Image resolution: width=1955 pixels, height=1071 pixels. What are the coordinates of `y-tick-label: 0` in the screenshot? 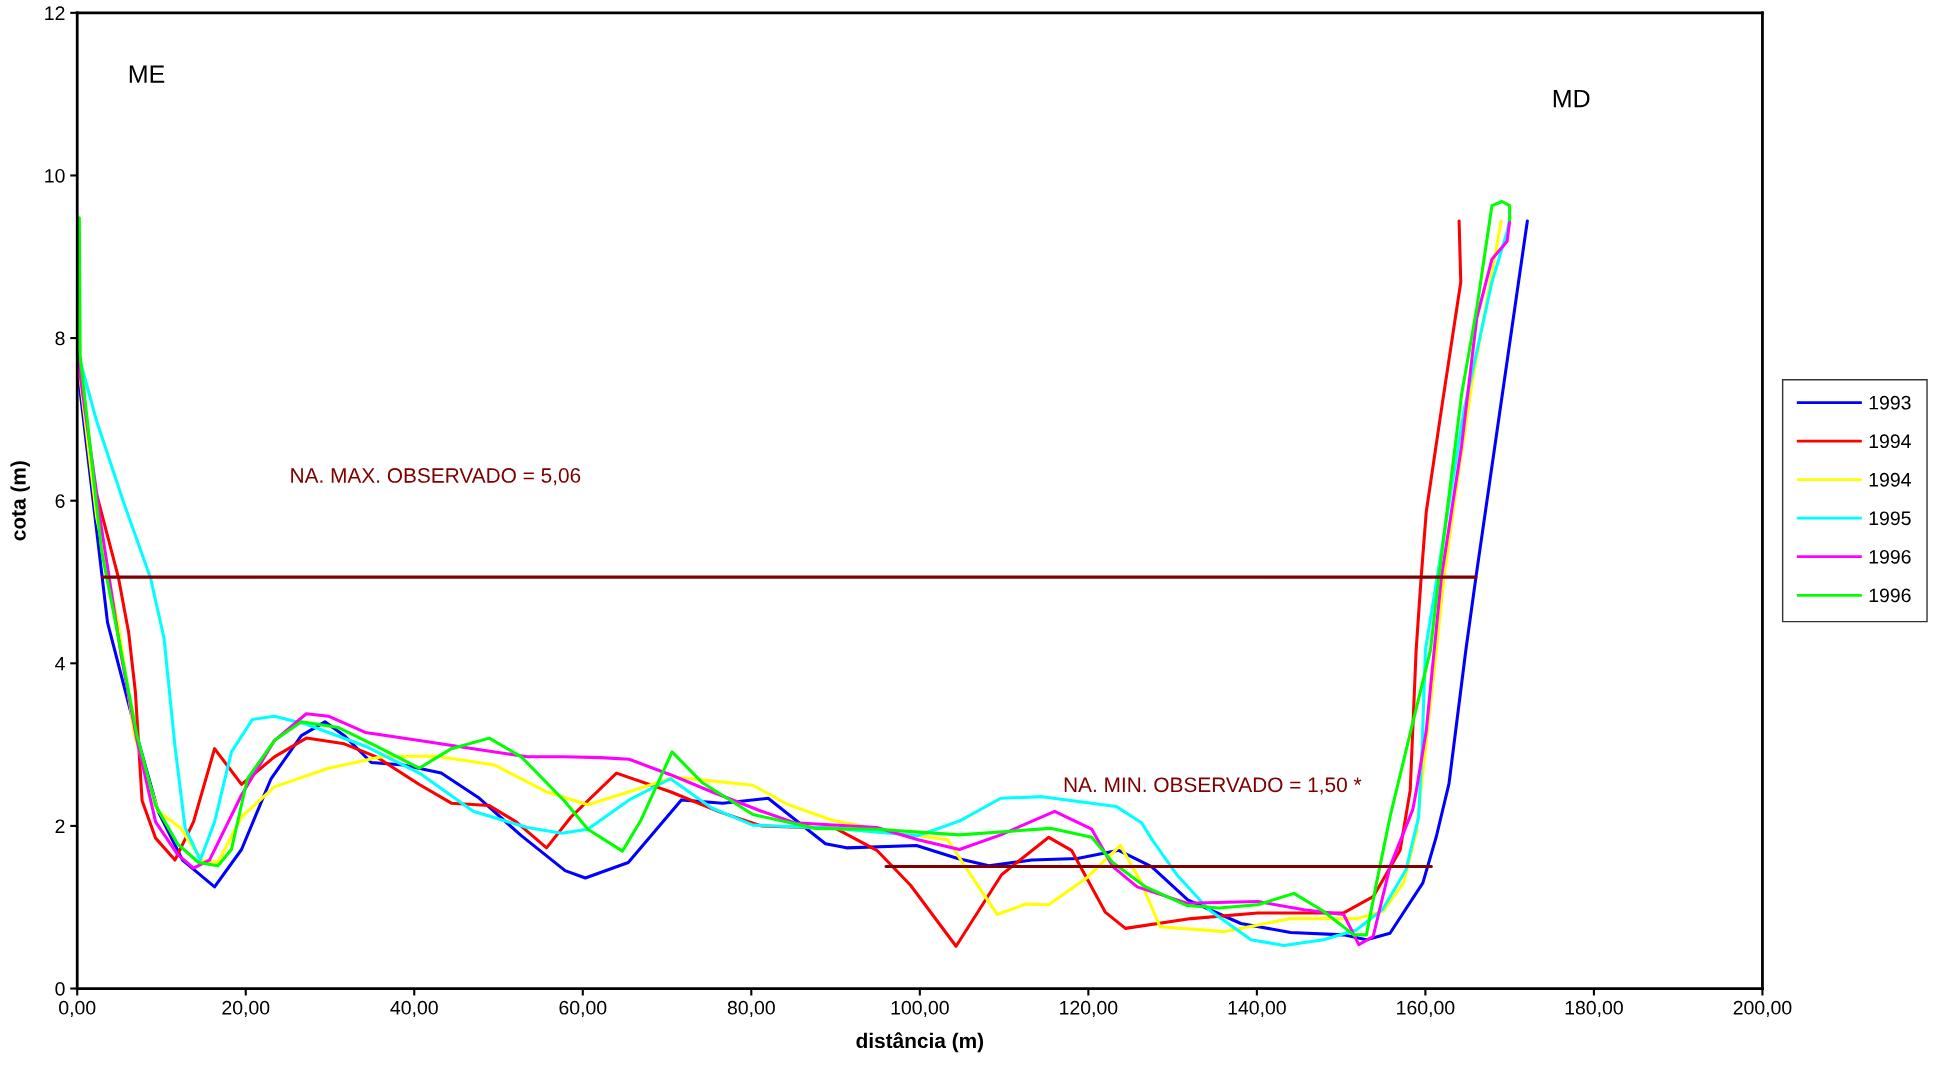 It's located at (60, 989).